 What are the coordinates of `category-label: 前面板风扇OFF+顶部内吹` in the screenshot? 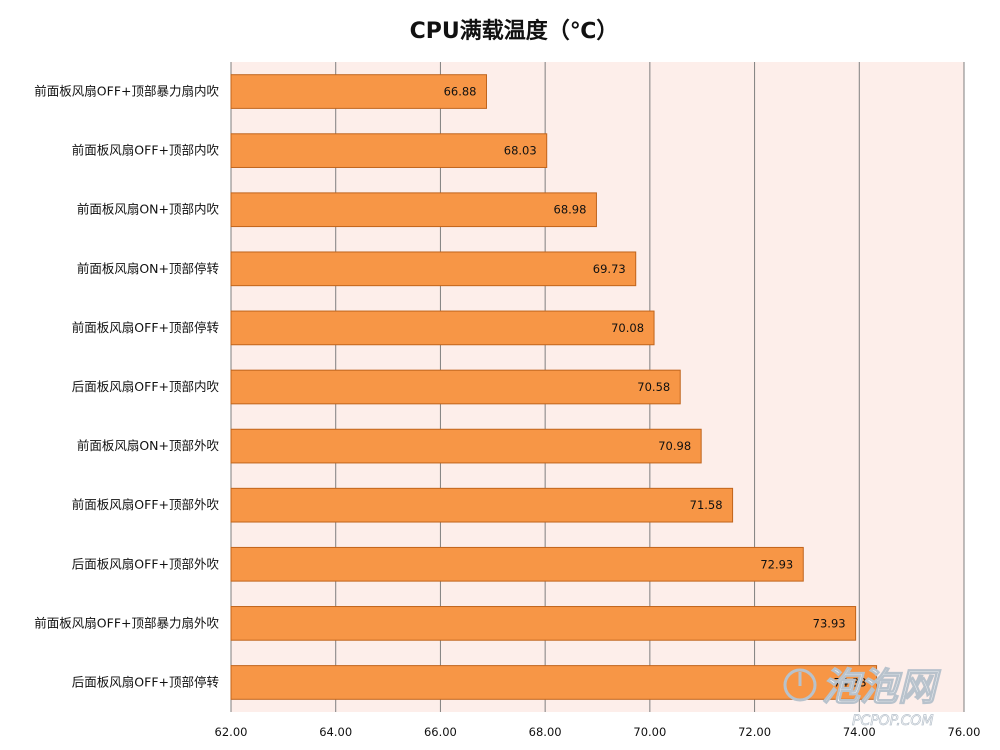 It's located at (146, 150).